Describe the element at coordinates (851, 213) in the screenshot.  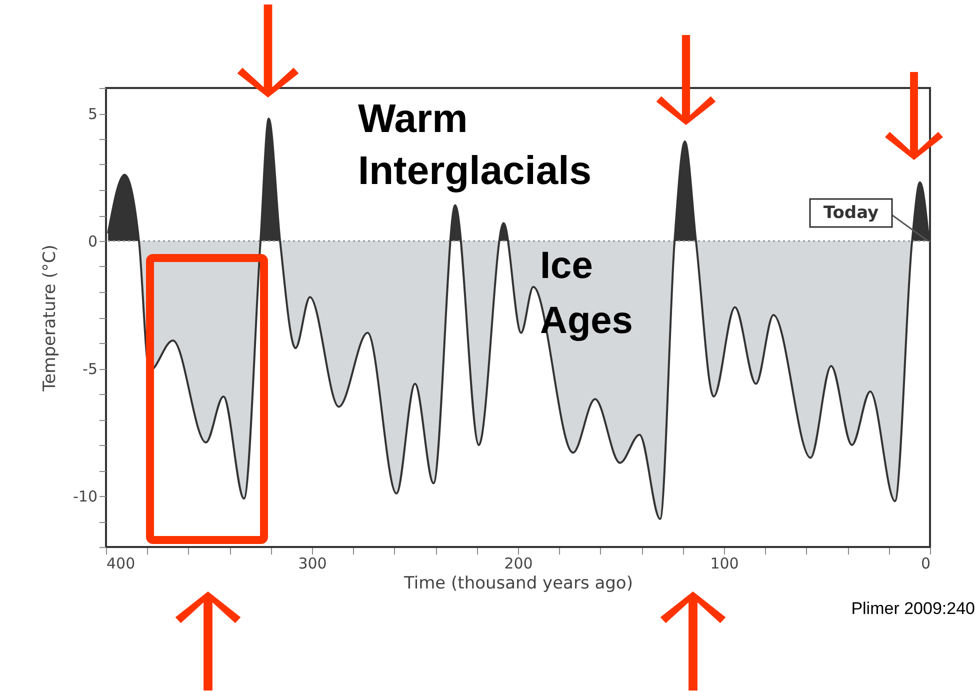
I see `annotation: Today` at that location.